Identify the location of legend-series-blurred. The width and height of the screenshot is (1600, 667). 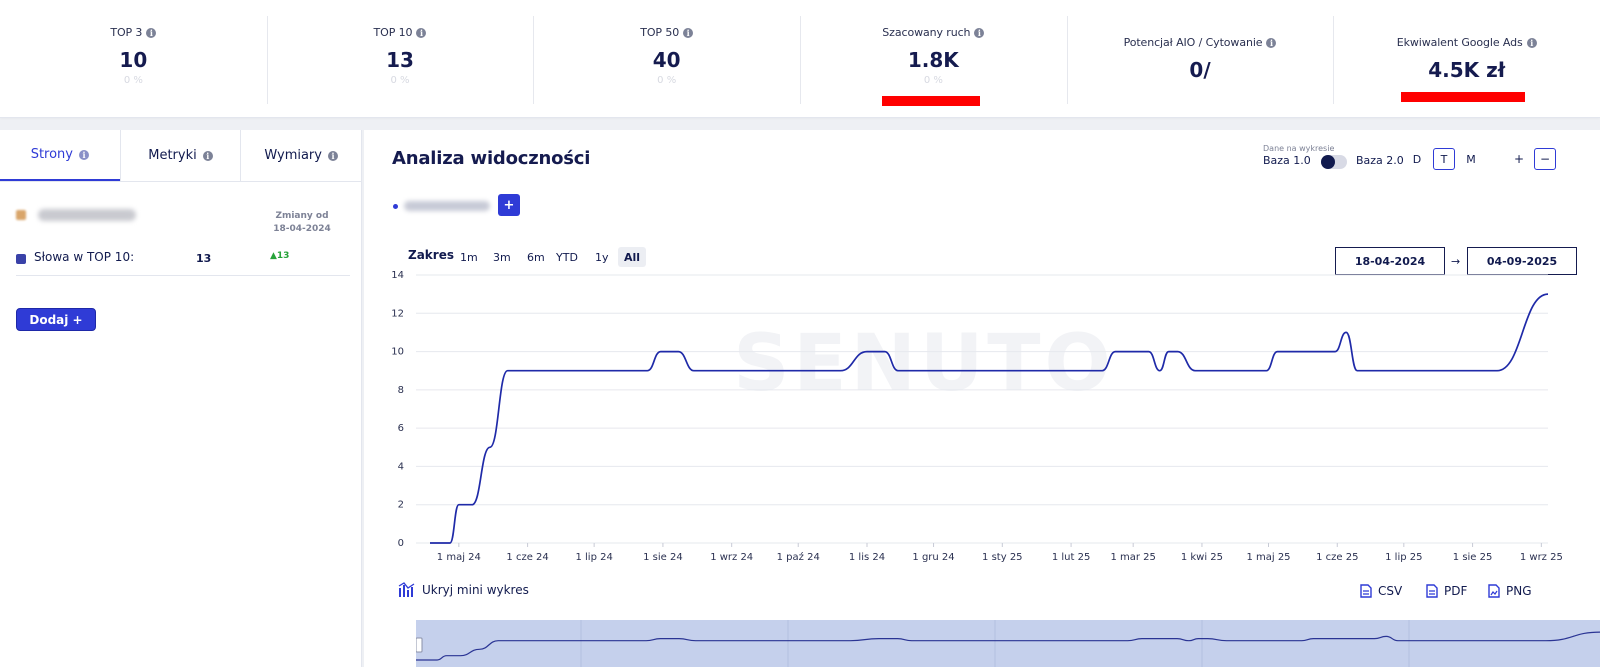
(447, 206).